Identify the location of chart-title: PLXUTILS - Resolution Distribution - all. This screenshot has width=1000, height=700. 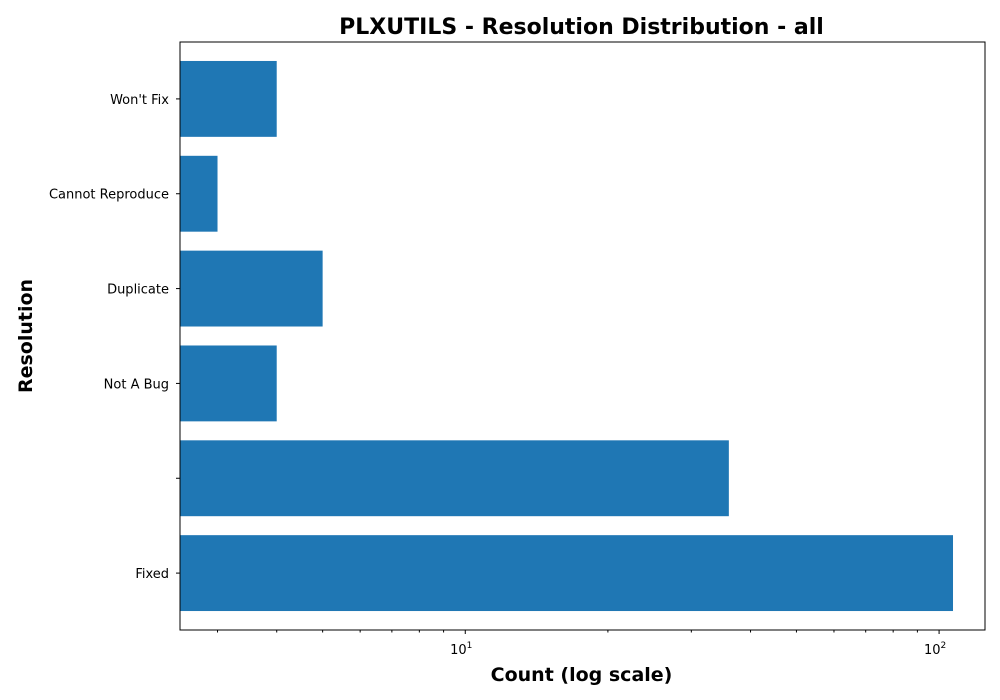
(581, 27).